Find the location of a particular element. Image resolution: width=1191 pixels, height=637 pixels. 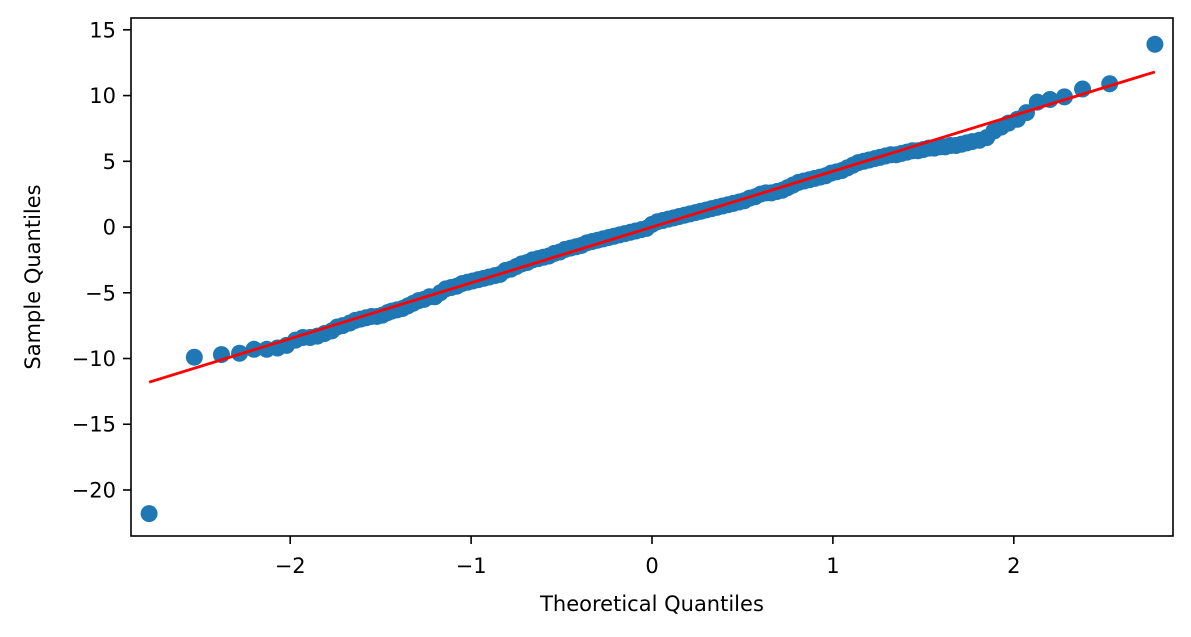

x-axis-ticks: −2 −1 0 1 2 is located at coordinates (647, 557).